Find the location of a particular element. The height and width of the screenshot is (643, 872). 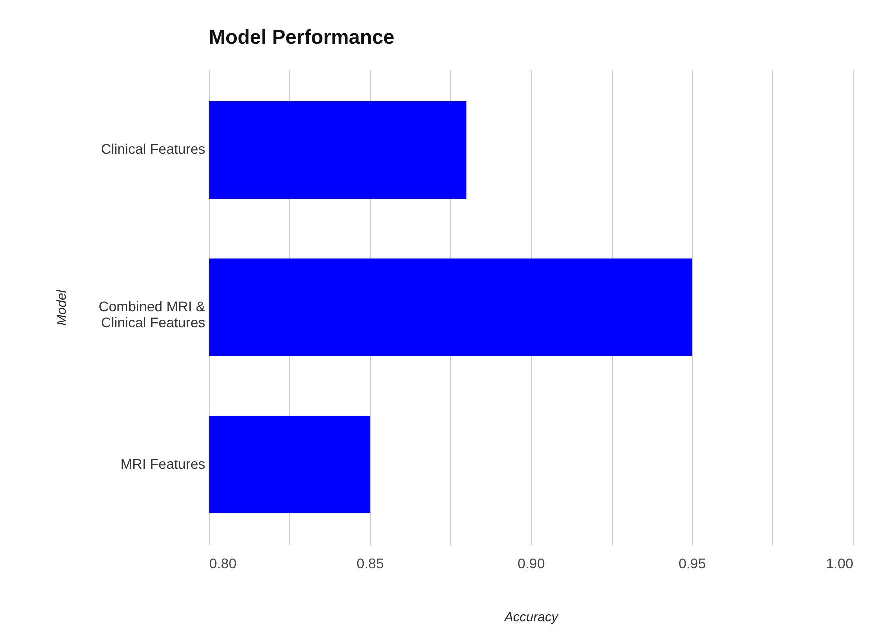

x-axis-title: Accuracy is located at coordinates (532, 617).